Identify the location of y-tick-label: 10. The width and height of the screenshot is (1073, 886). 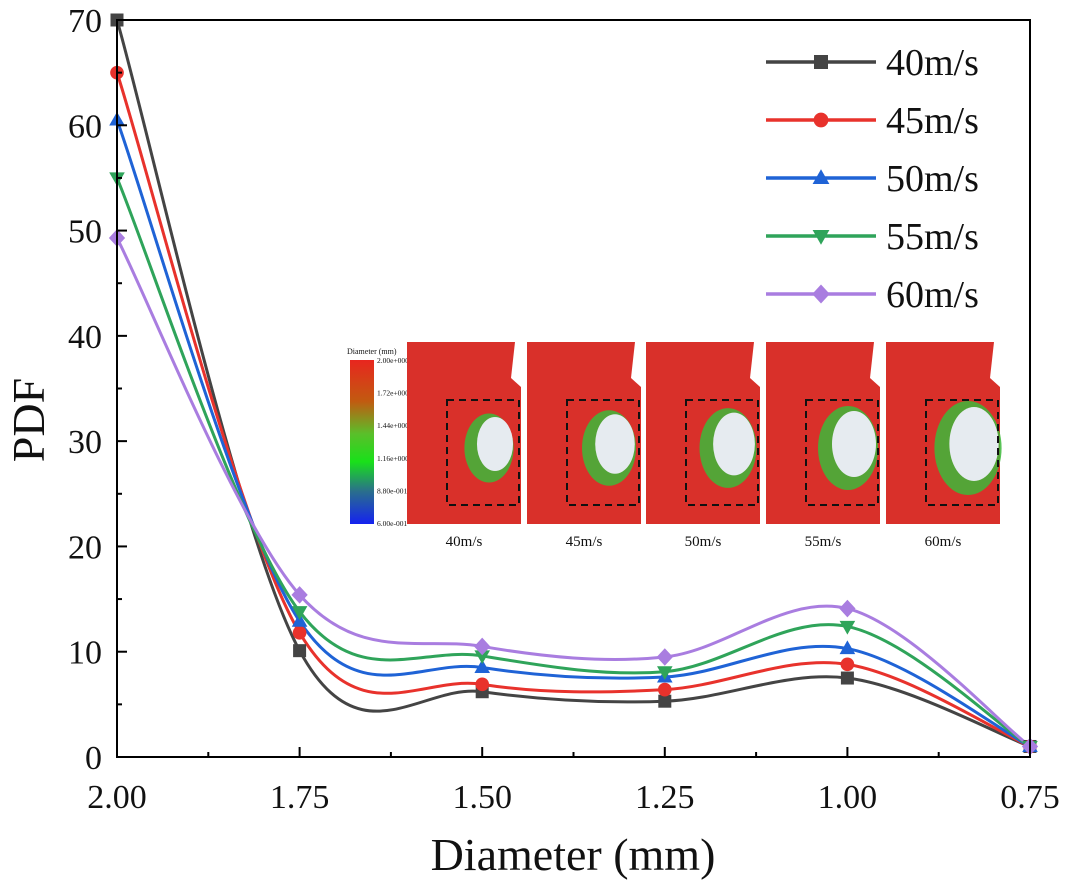
(85, 653).